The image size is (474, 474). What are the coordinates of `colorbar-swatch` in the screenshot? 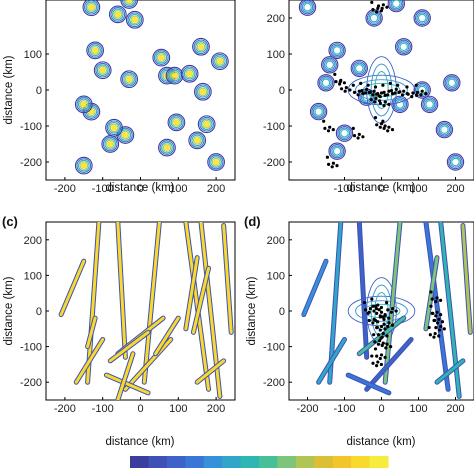 It's located at (287, 462).